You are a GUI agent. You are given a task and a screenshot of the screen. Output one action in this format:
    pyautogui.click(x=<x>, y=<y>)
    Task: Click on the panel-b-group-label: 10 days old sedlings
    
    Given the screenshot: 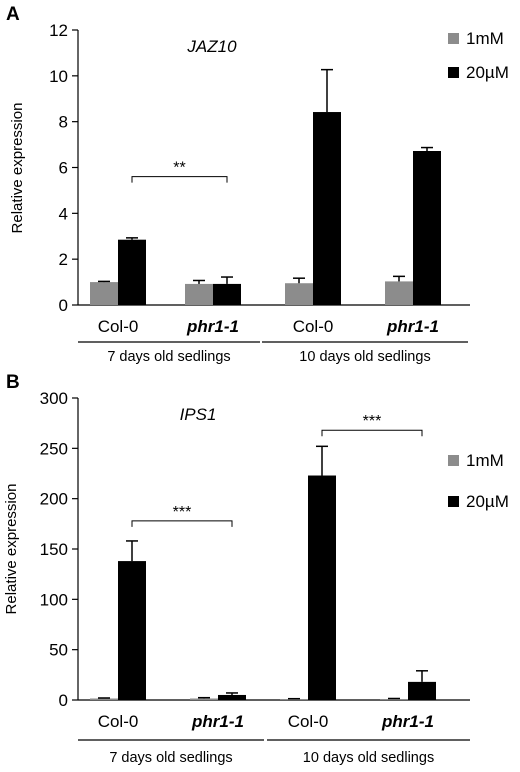 What is the action you would take?
    pyautogui.click(x=368, y=758)
    